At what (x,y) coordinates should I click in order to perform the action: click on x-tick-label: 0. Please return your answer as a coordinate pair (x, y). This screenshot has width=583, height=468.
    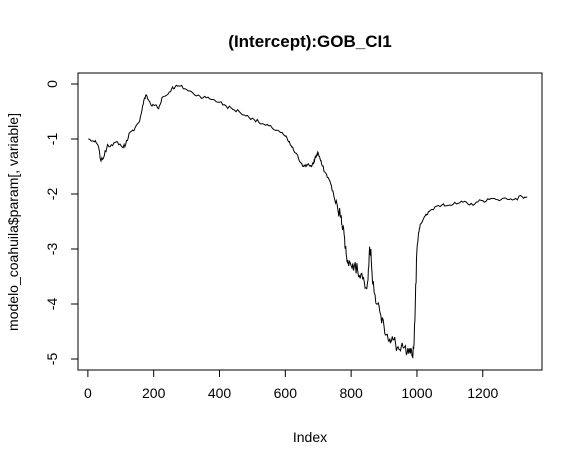
    Looking at the image, I should click on (88, 393).